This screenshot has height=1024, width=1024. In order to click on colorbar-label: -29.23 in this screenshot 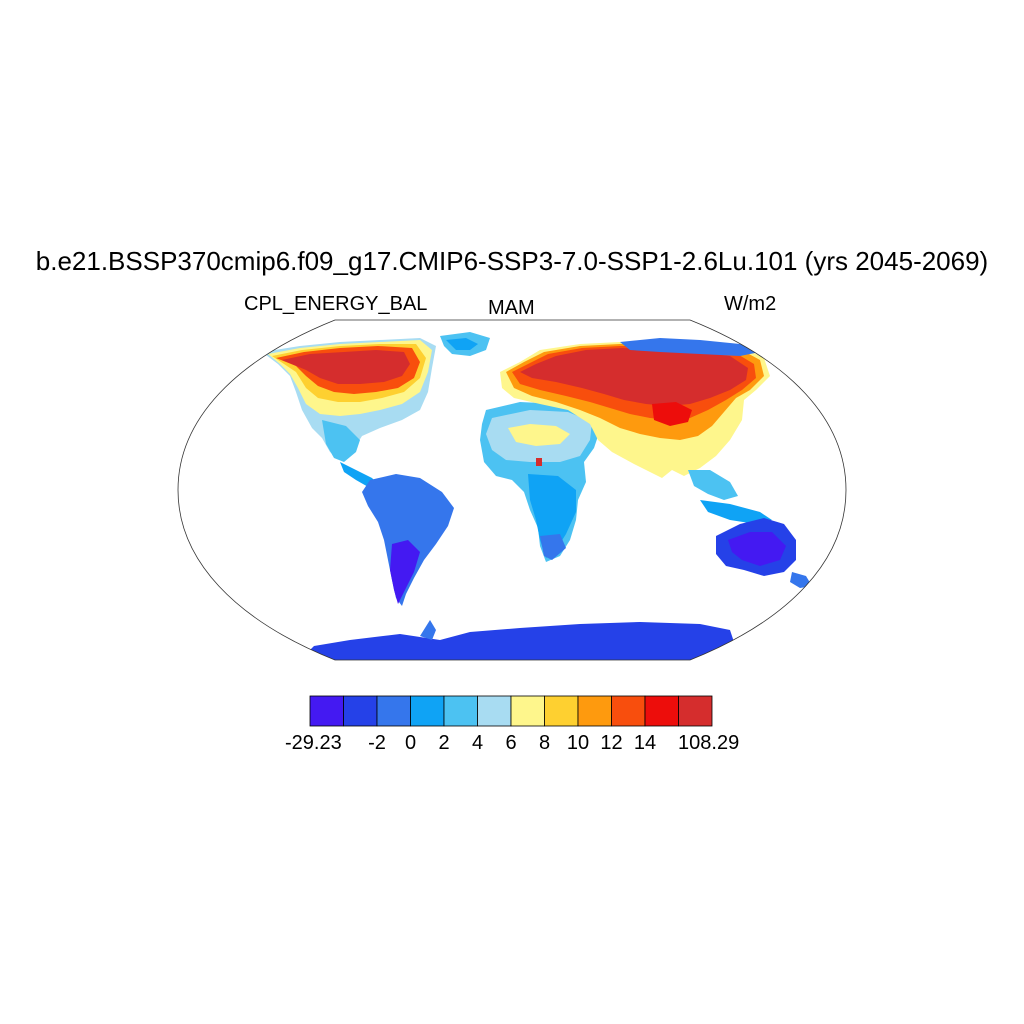, I will do `click(313, 743)`.